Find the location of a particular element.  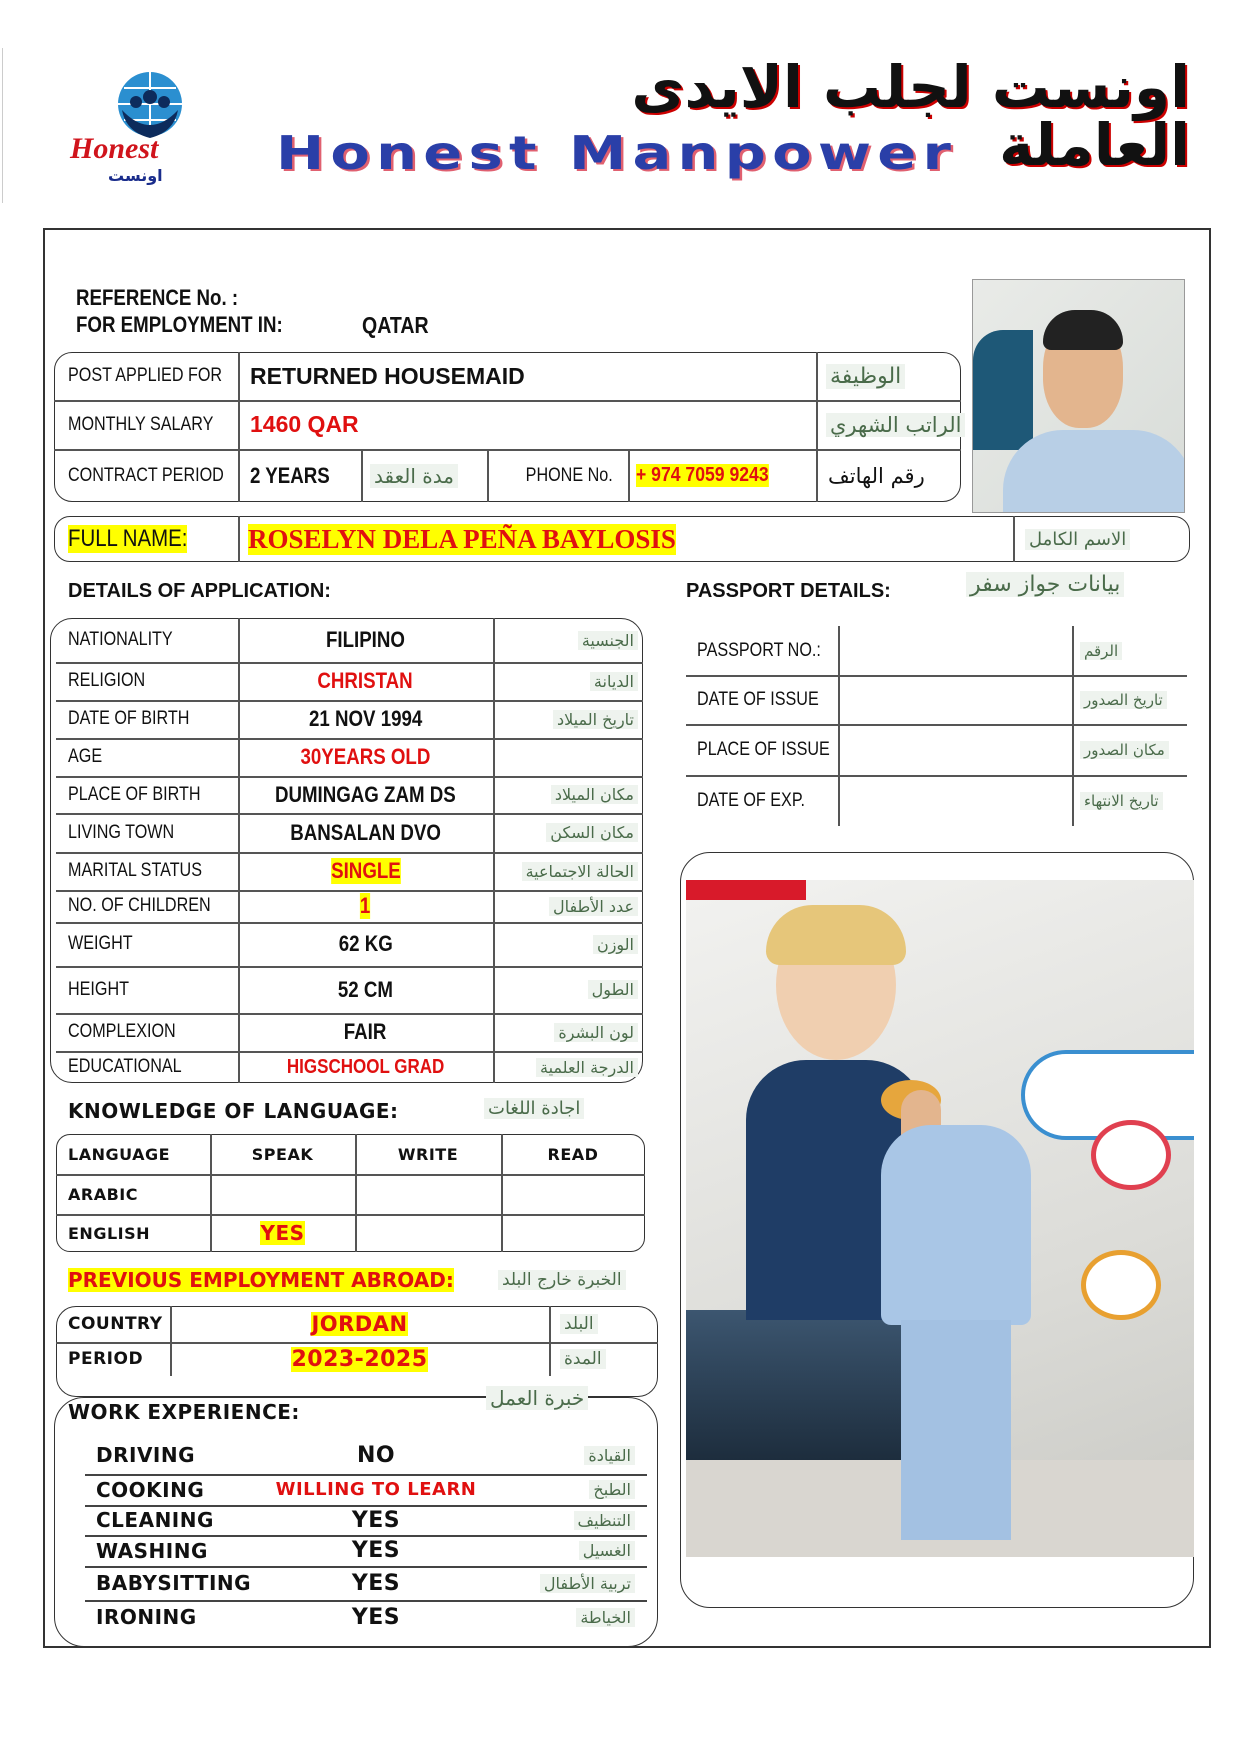

language-arabic-title: اجادة اللغات is located at coordinates (534, 1108).